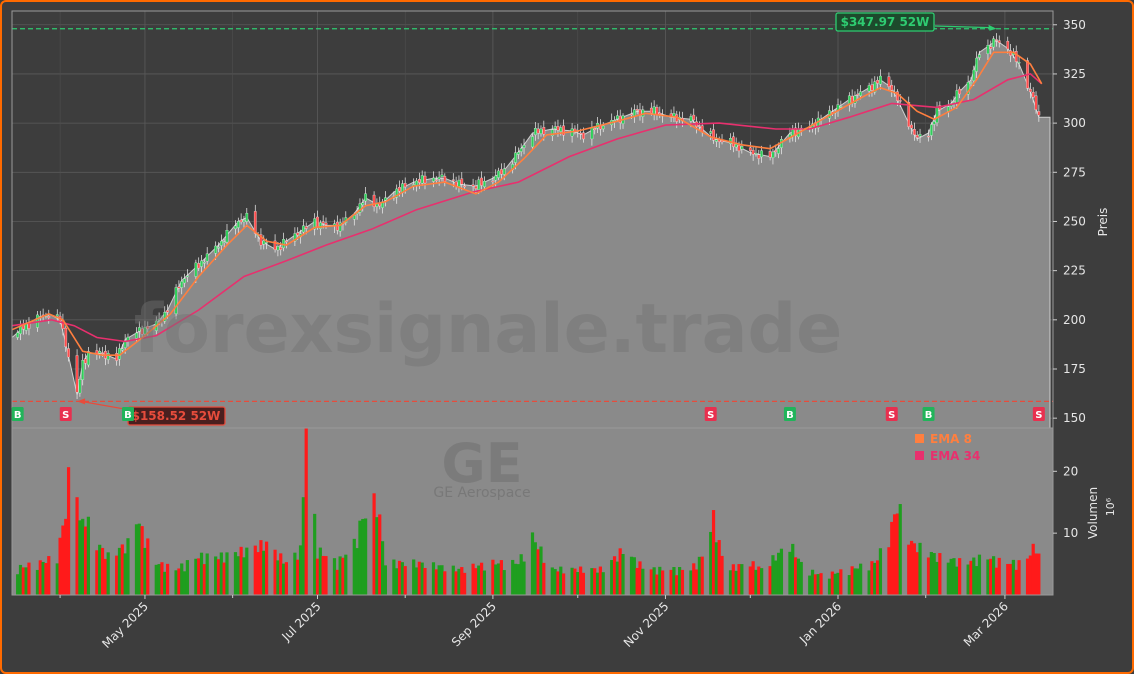 The image size is (1134, 674). I want to click on price-tick-label: 225, so click(1074, 271).